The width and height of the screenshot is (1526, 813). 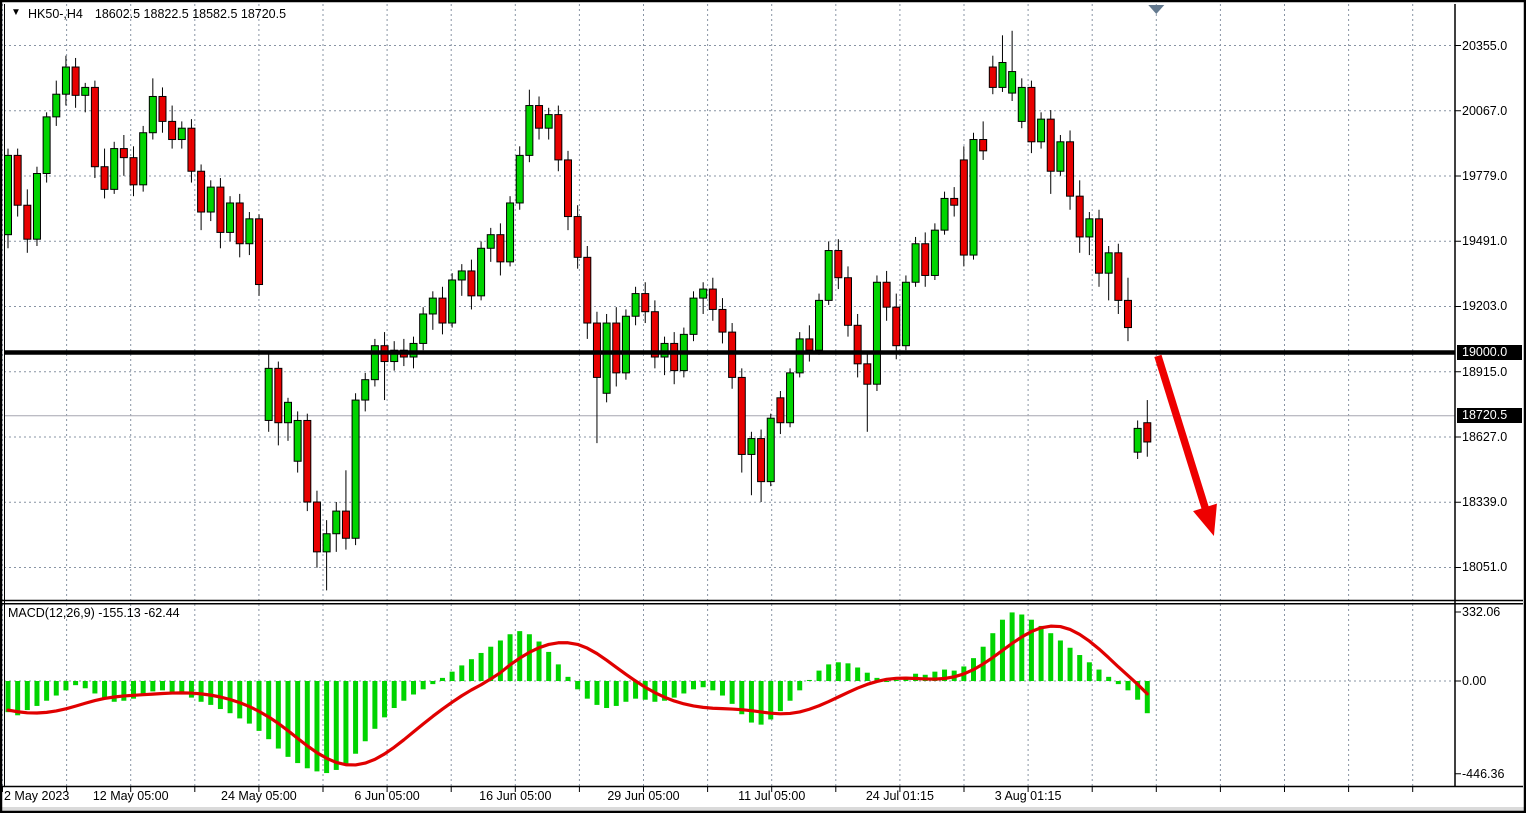 I want to click on price-axis-ticks, so click(x=1458, y=410).